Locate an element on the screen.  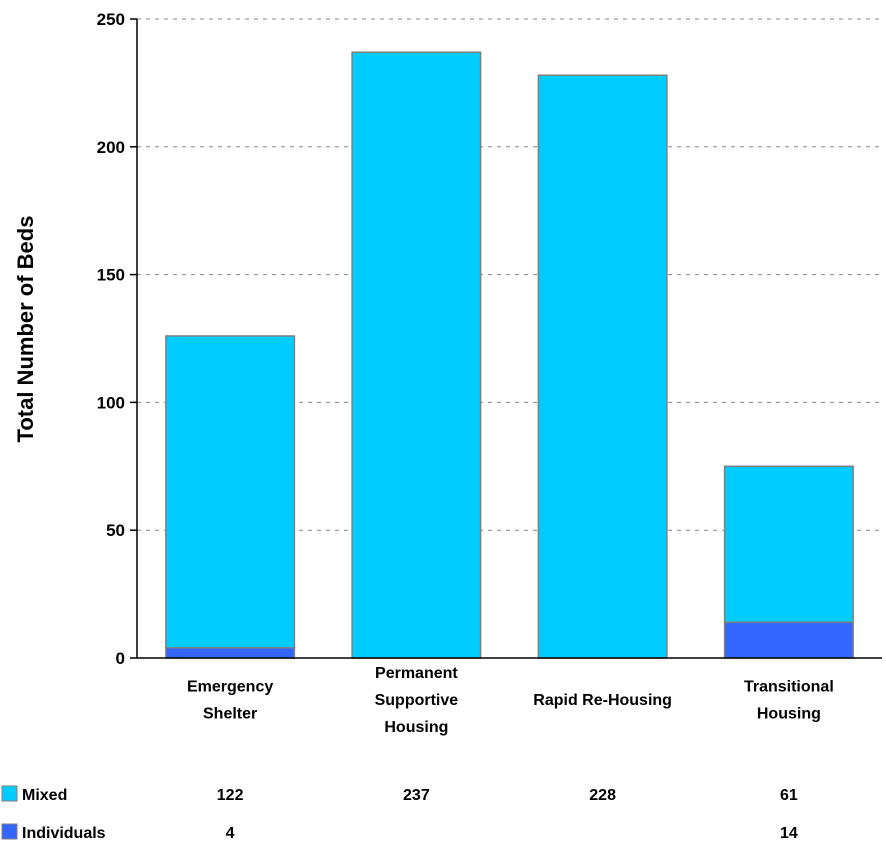
category-label-3-0: Transitional is located at coordinates (789, 687).